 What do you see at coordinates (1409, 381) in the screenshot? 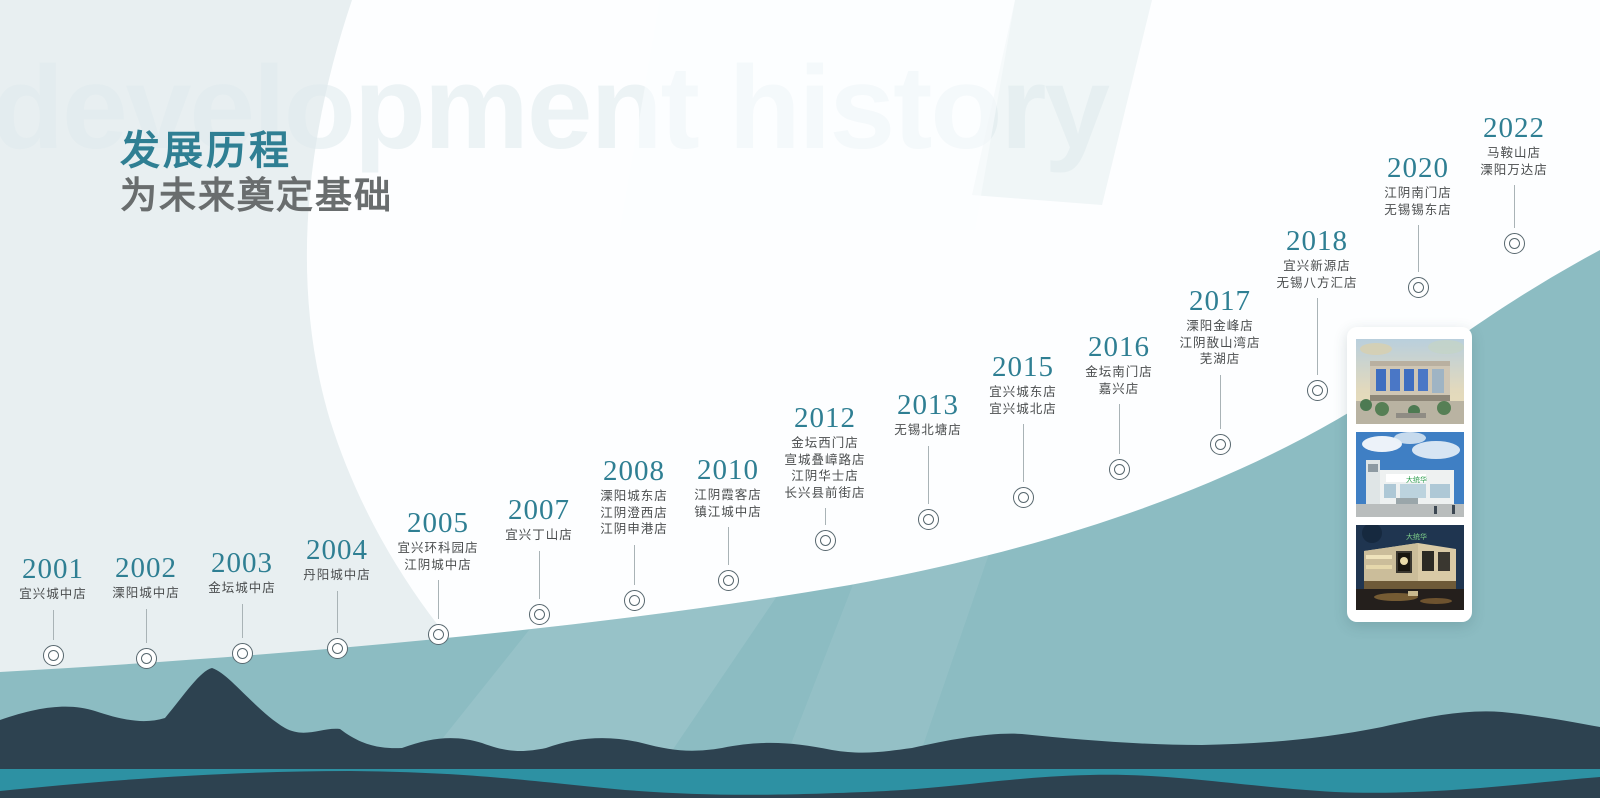
I see `mall-daytime-aerial-photo` at bounding box center [1409, 381].